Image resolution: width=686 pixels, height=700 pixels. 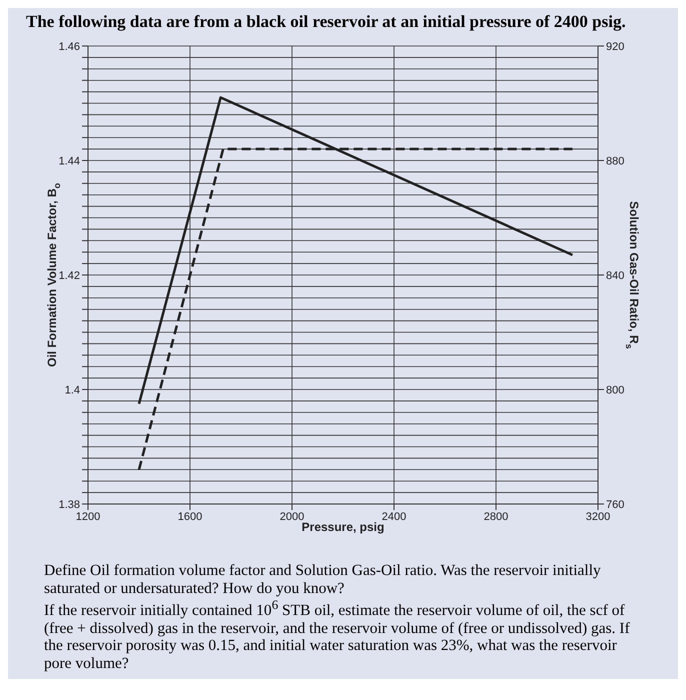 I want to click on text: Define Oil formation volume factor and Solution Gas-Oil ratio. Was the reservoir initially saturated or undersaturated? How do you know?, so click(x=323, y=580).